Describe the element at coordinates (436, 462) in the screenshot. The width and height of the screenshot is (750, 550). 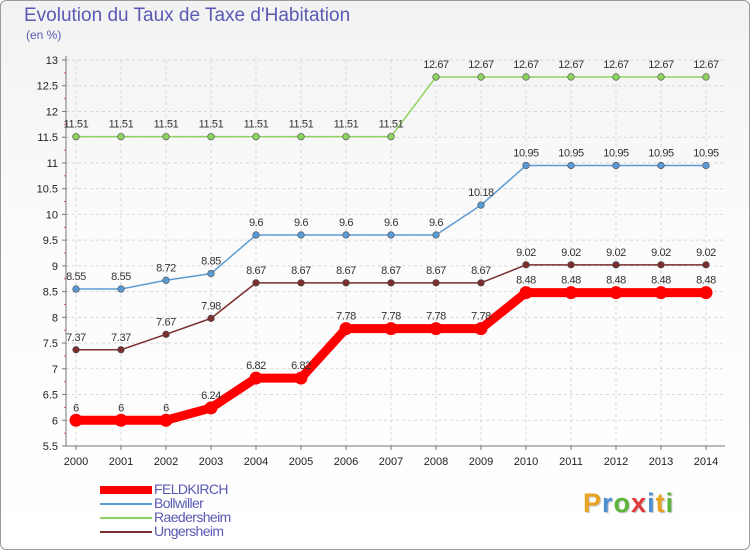
I see `x-tick-label: 2008` at that location.